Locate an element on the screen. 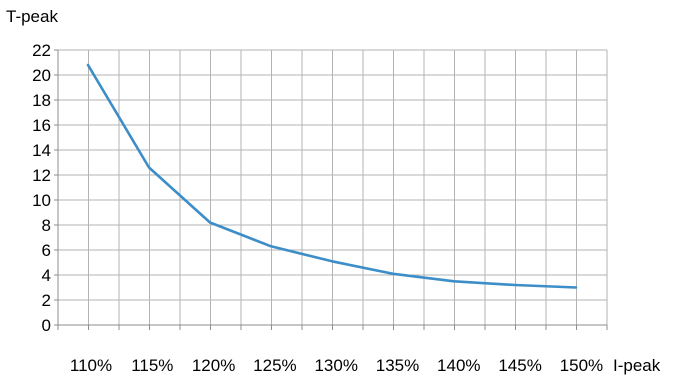 This screenshot has height=378, width=694. y-axis-label: T-peak is located at coordinates (32, 16).